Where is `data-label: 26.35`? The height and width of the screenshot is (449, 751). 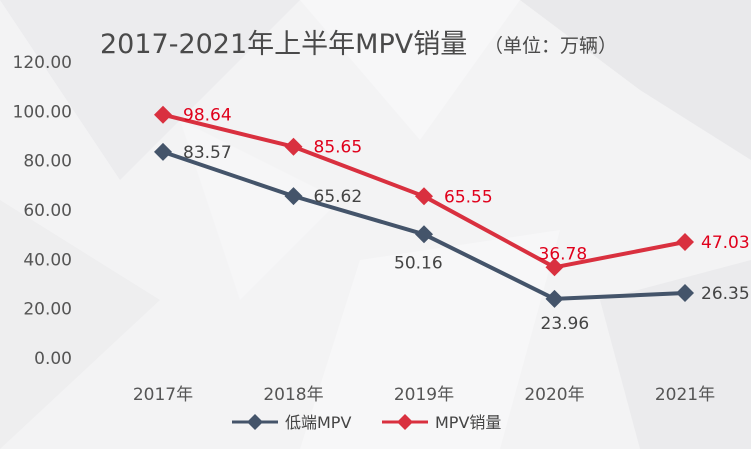
data-label: 26.35 is located at coordinates (725, 294).